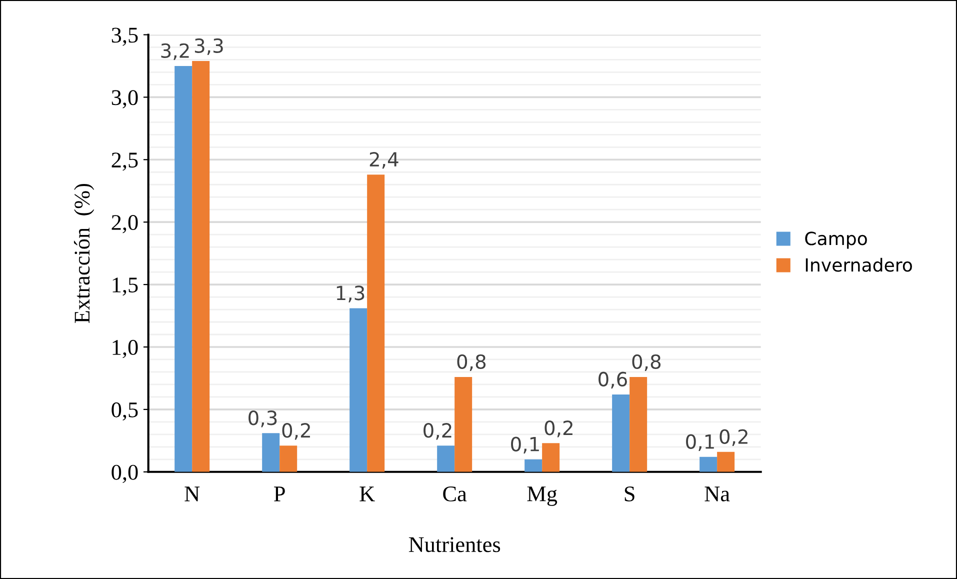 The width and height of the screenshot is (957, 579). Describe the element at coordinates (125, 411) in the screenshot. I see `y-tick-label: 0,5` at that location.